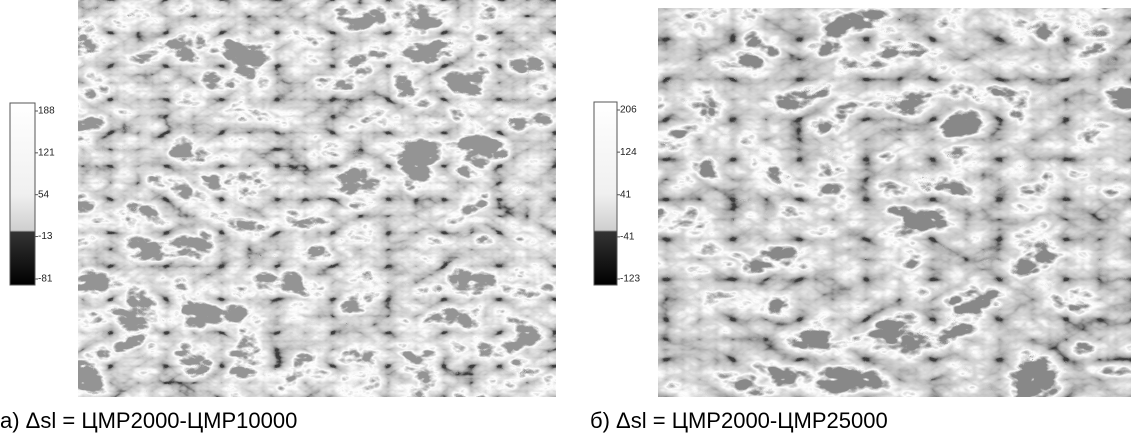 The height and width of the screenshot is (438, 1131). I want to click on colorbar-tick-label: -13, so click(45, 236).